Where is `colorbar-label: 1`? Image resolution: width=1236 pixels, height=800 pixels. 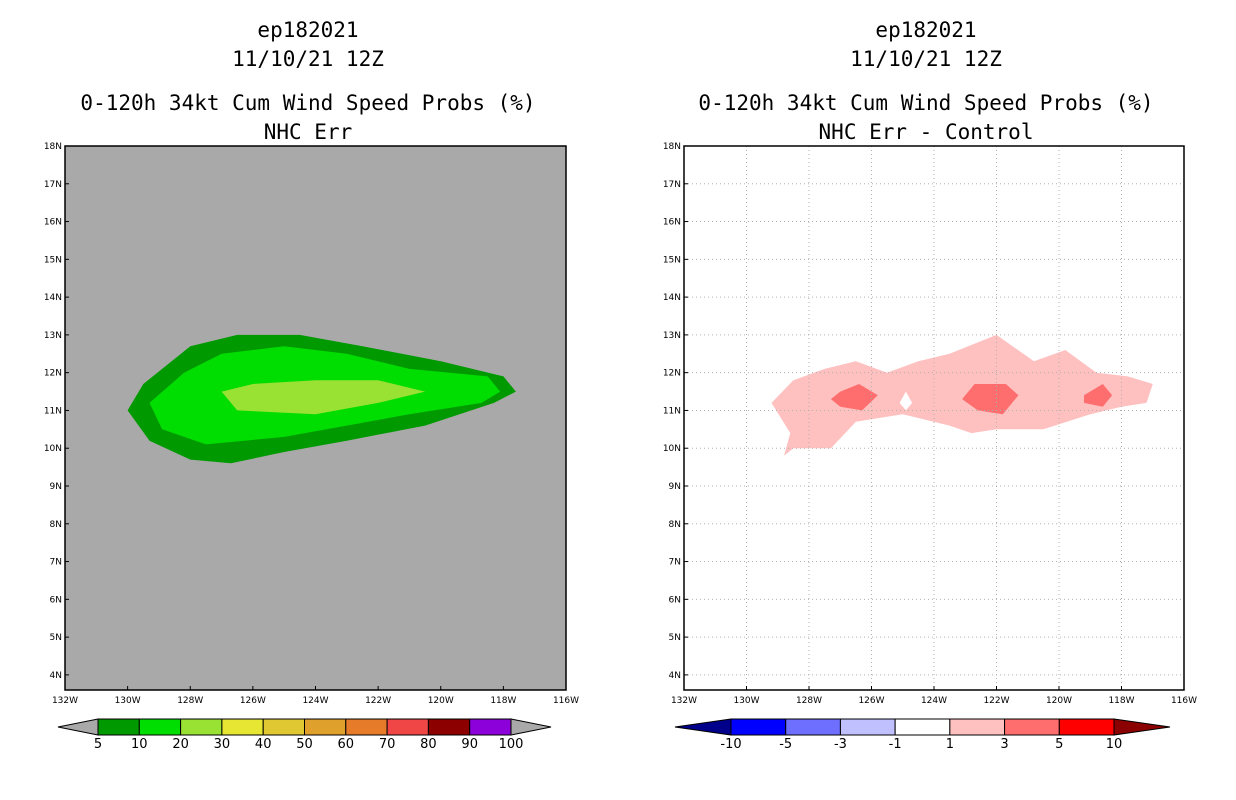
colorbar-label: 1 is located at coordinates (950, 744).